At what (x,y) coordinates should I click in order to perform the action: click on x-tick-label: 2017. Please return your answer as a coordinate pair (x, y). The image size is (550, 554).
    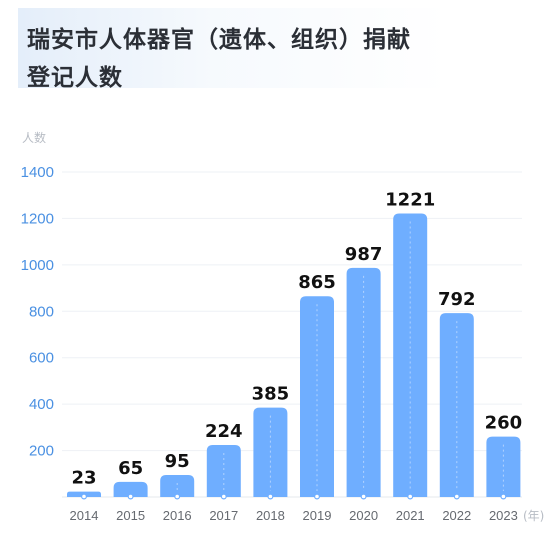
    Looking at the image, I should click on (223, 515).